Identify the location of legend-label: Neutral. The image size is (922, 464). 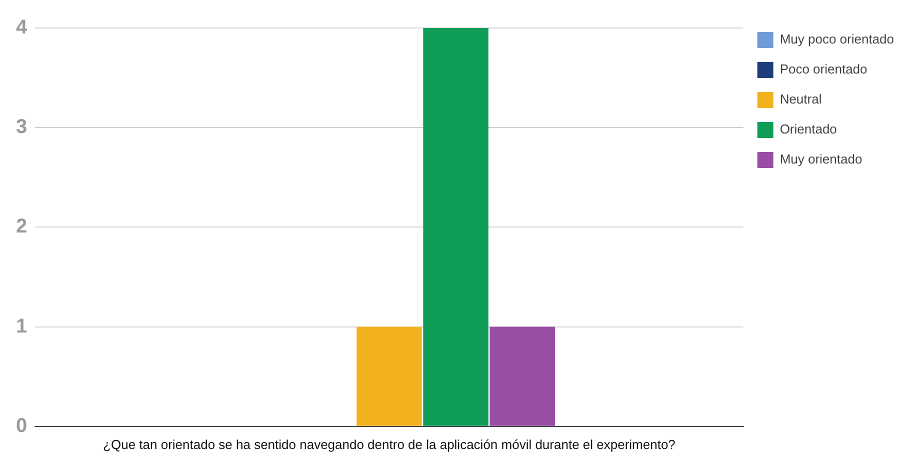
(801, 99).